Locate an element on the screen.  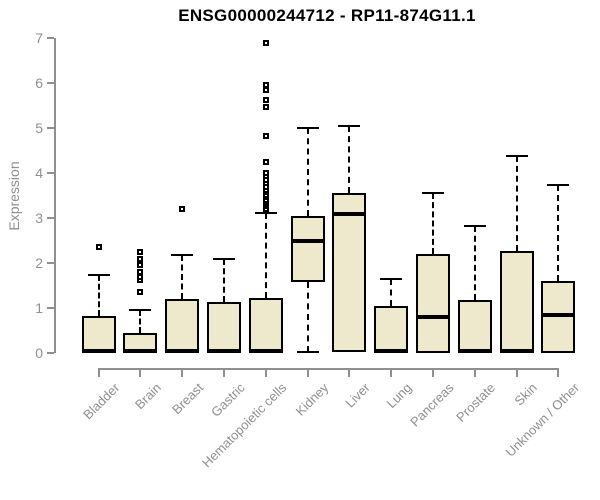
y-tick-label: 7 is located at coordinates (39, 38).